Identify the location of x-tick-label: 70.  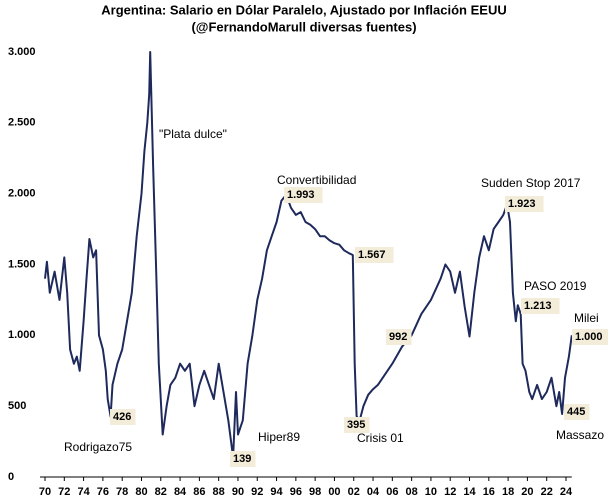
(45, 492).